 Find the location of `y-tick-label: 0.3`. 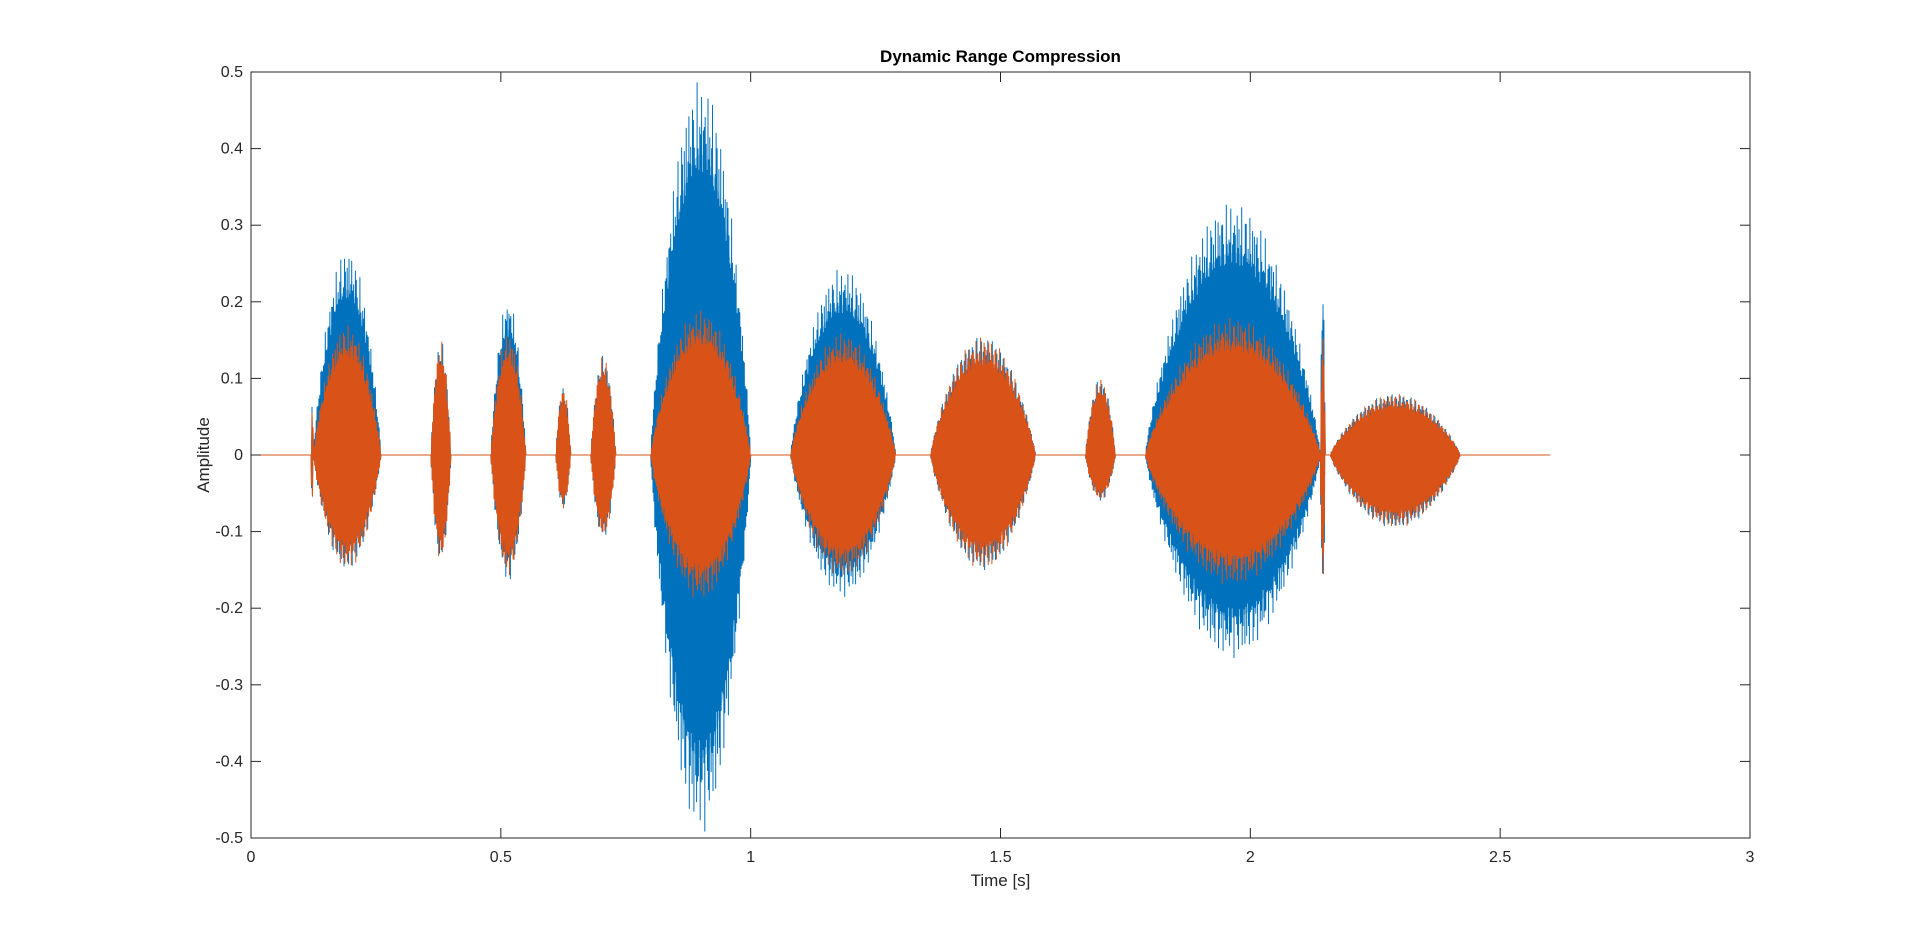

y-tick-label: 0.3 is located at coordinates (232, 225).